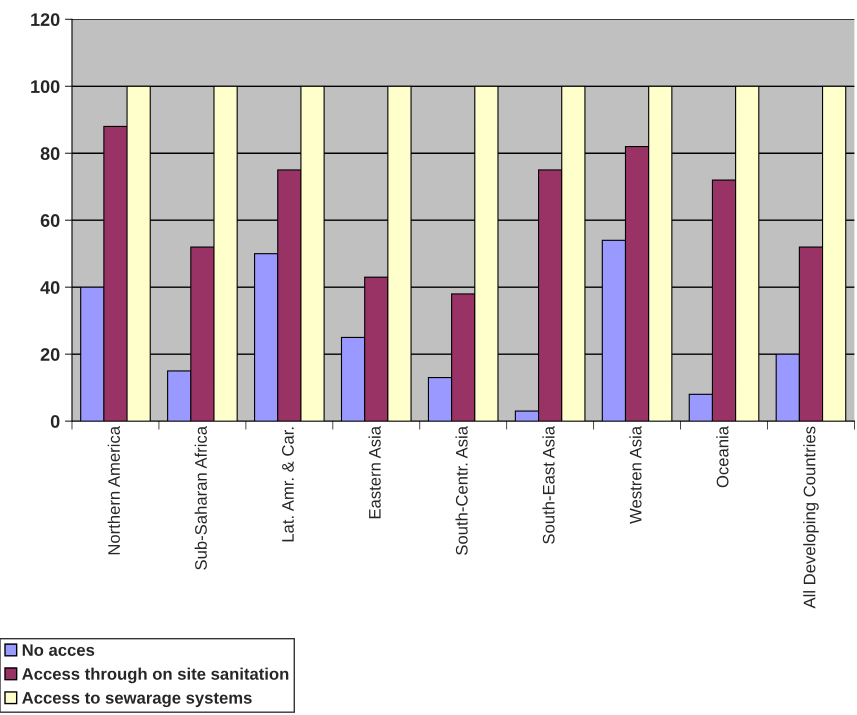 This screenshot has height=715, width=857. What do you see at coordinates (155, 676) in the screenshot?
I see `legend-label: Access through on site sanitation` at bounding box center [155, 676].